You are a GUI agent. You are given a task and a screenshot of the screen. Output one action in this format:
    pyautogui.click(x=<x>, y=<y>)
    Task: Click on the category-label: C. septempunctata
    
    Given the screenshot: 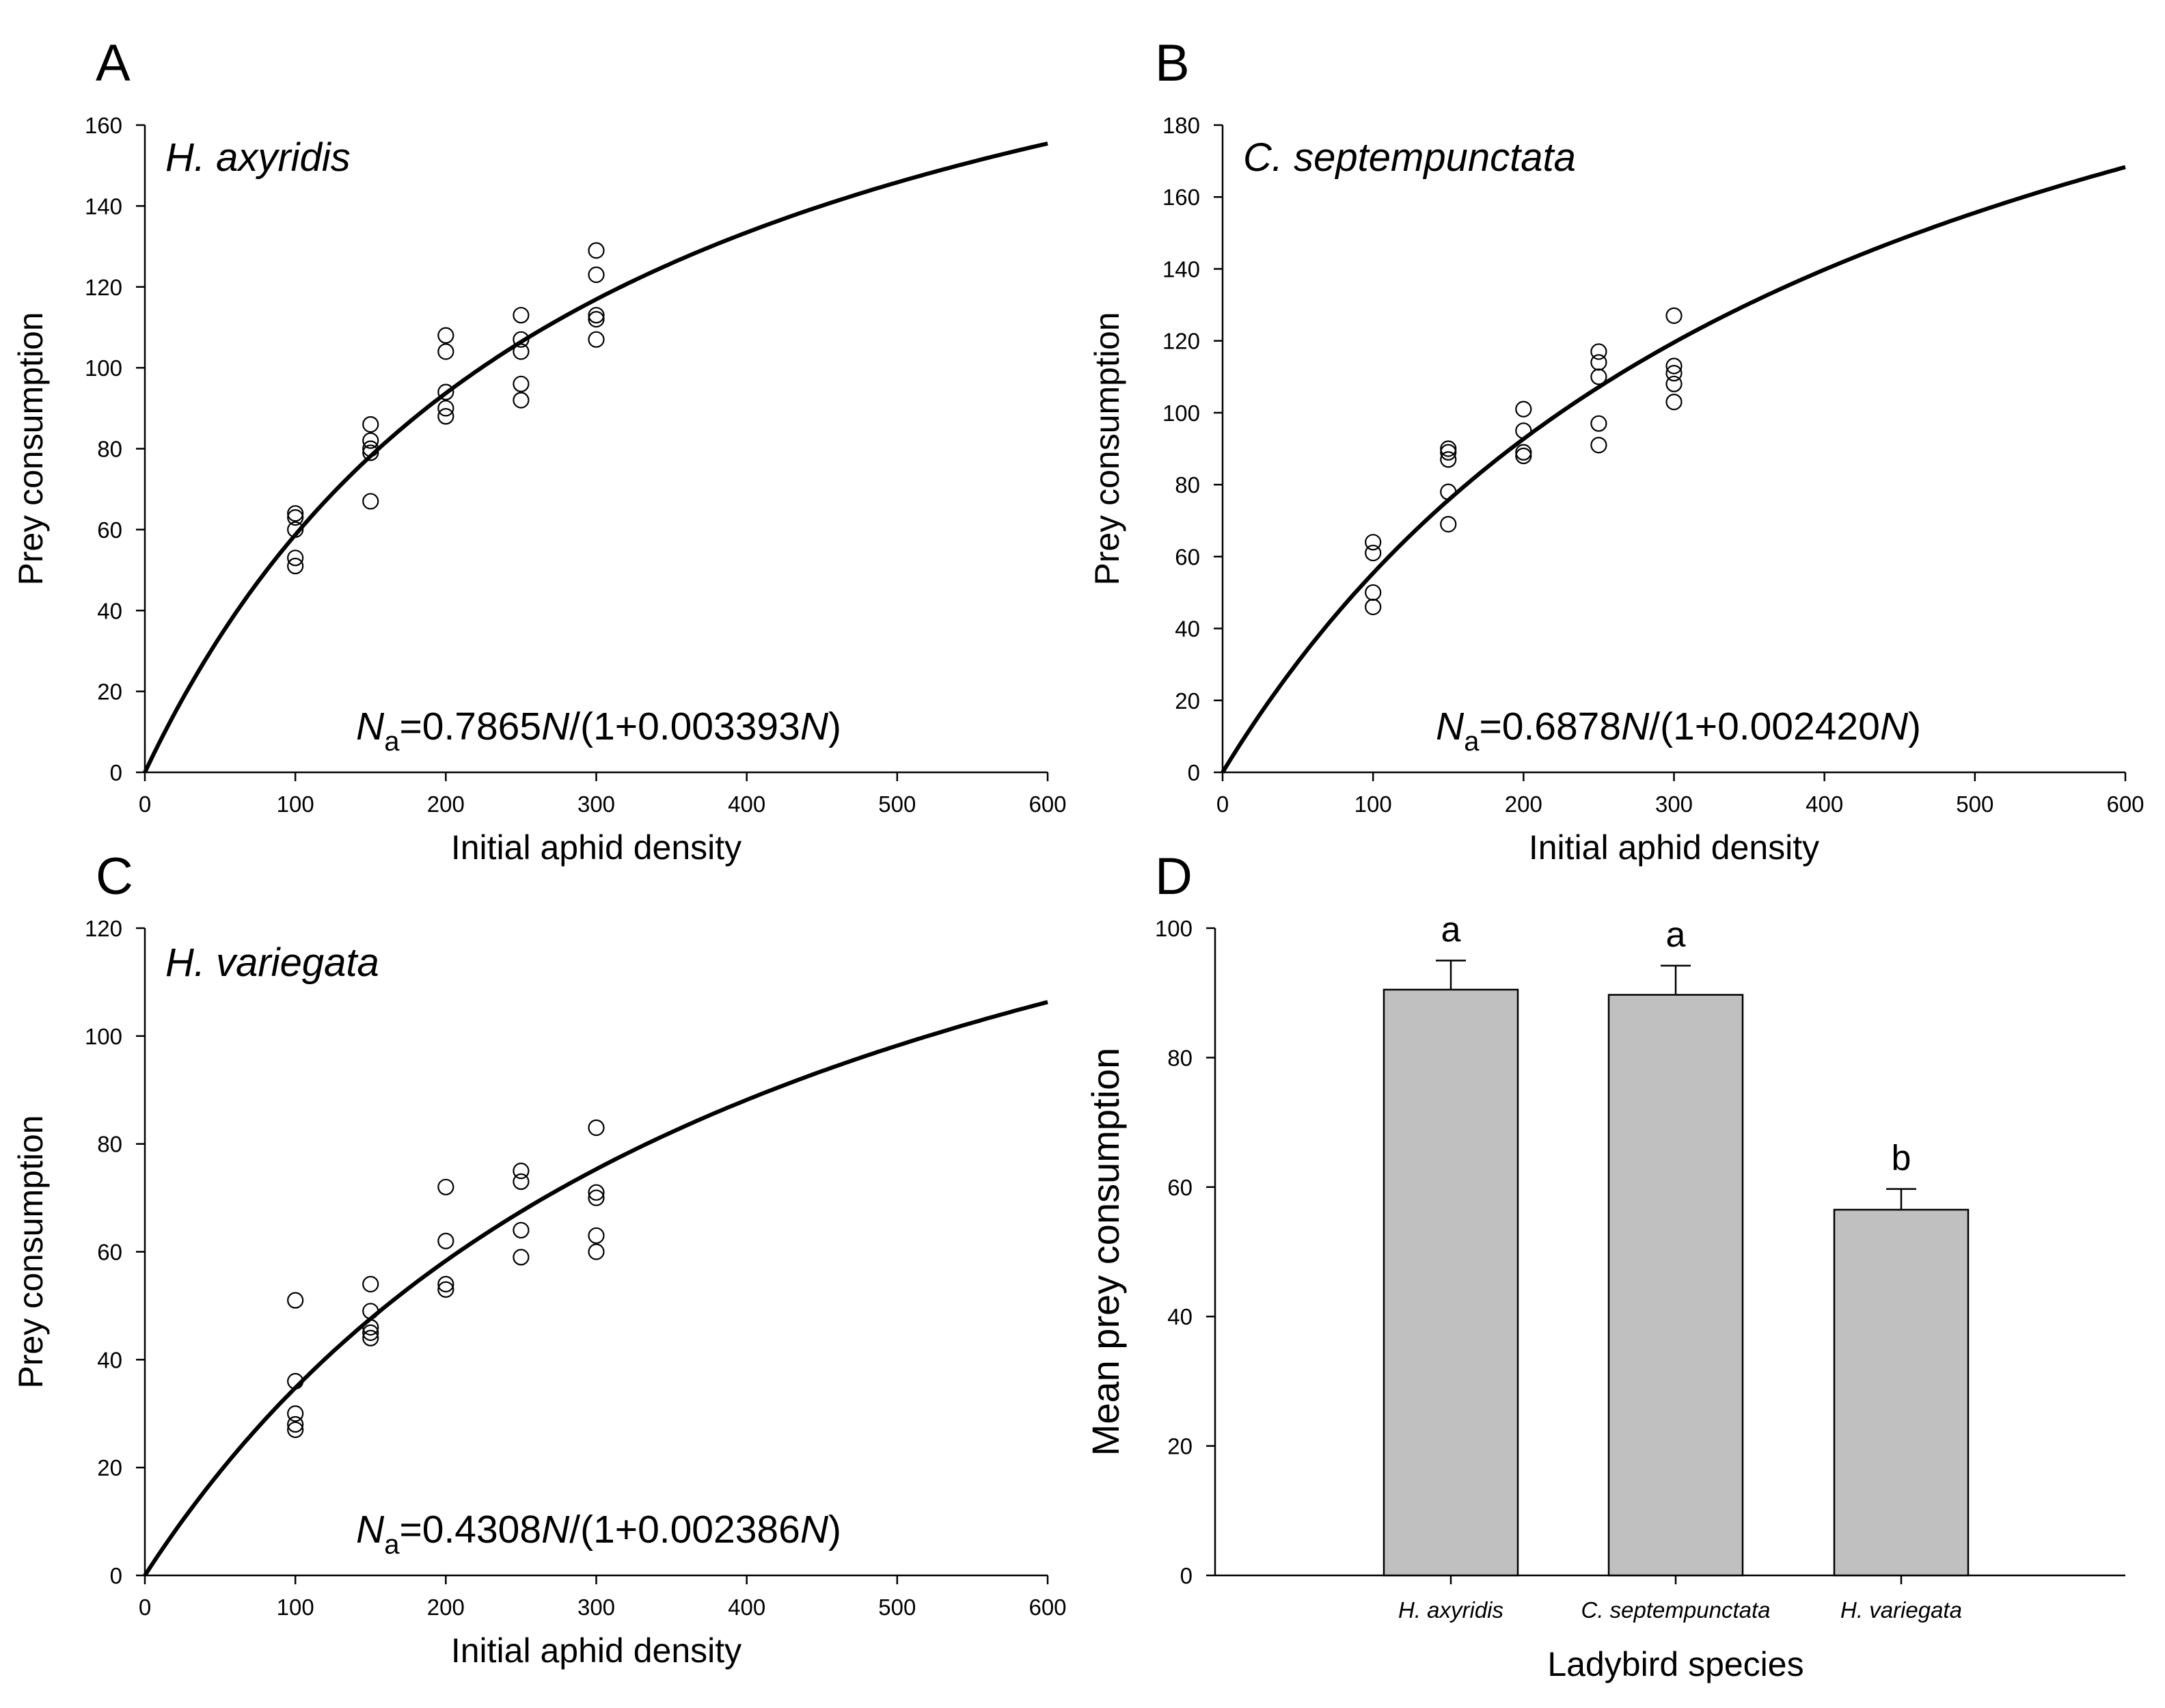 What is the action you would take?
    pyautogui.click(x=1676, y=1610)
    